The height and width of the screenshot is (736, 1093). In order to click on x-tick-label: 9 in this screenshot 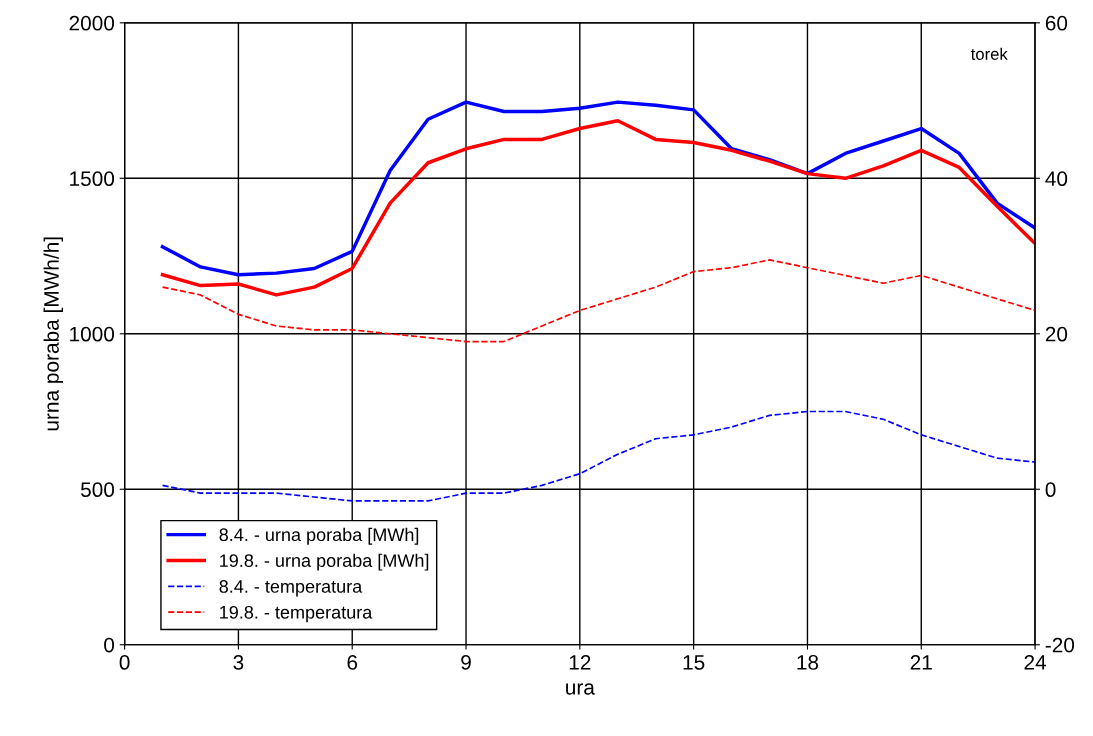, I will do `click(466, 662)`.